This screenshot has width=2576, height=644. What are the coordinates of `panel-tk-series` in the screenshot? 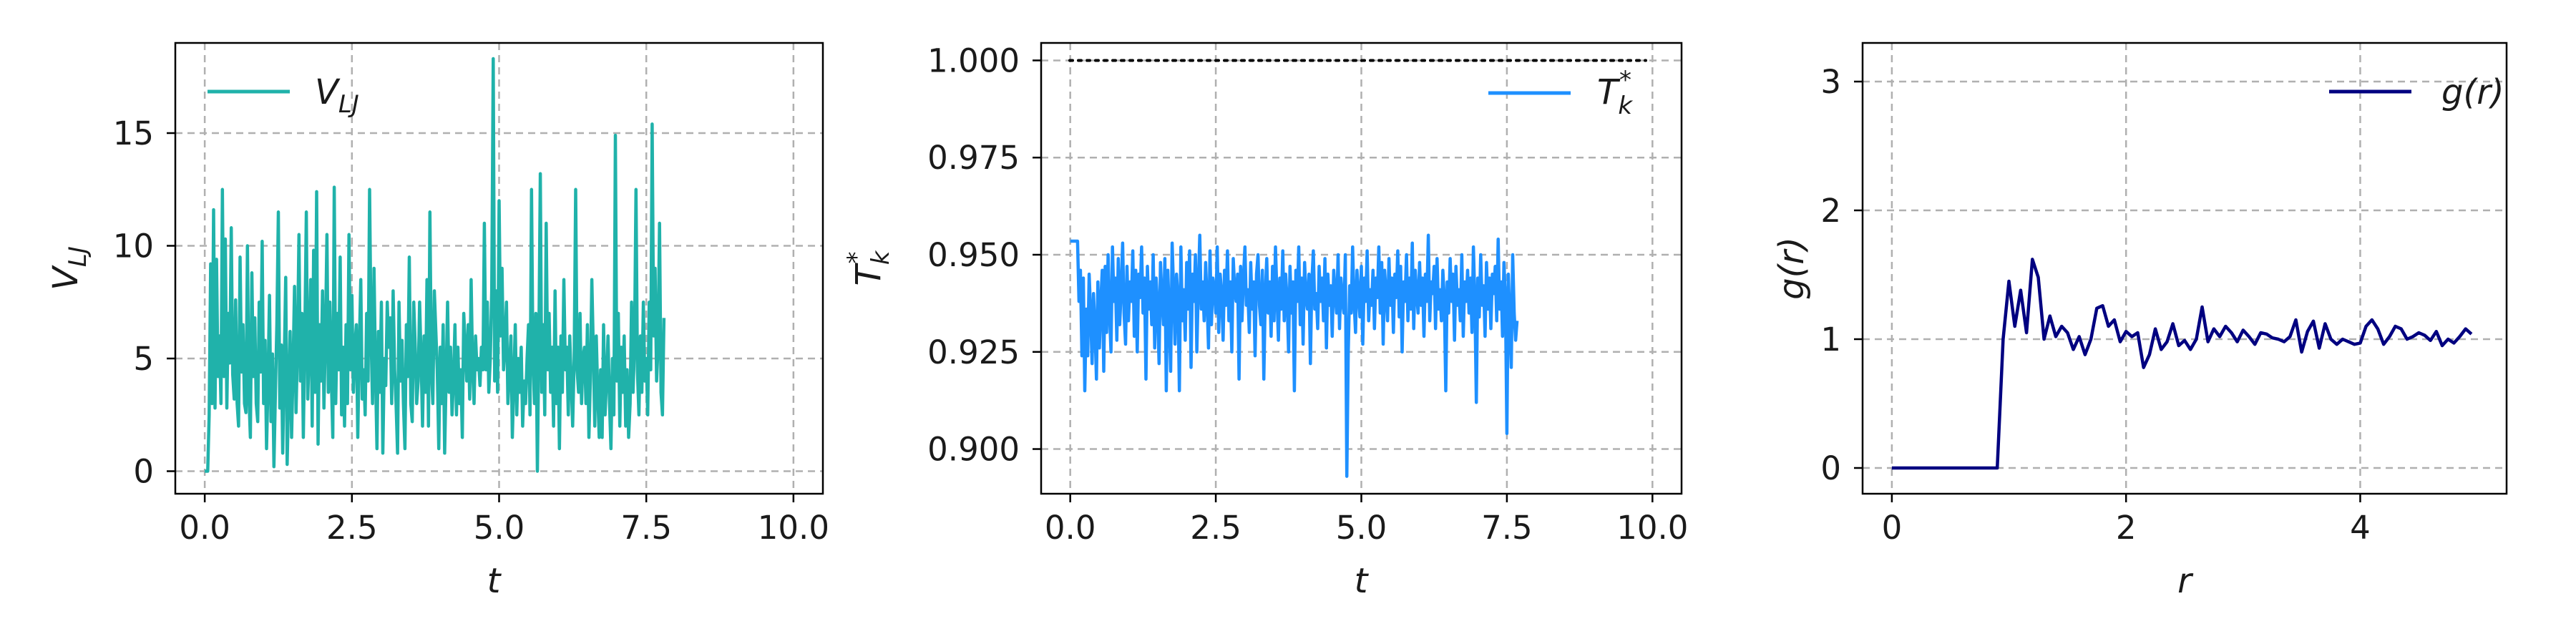 It's located at (1294, 355).